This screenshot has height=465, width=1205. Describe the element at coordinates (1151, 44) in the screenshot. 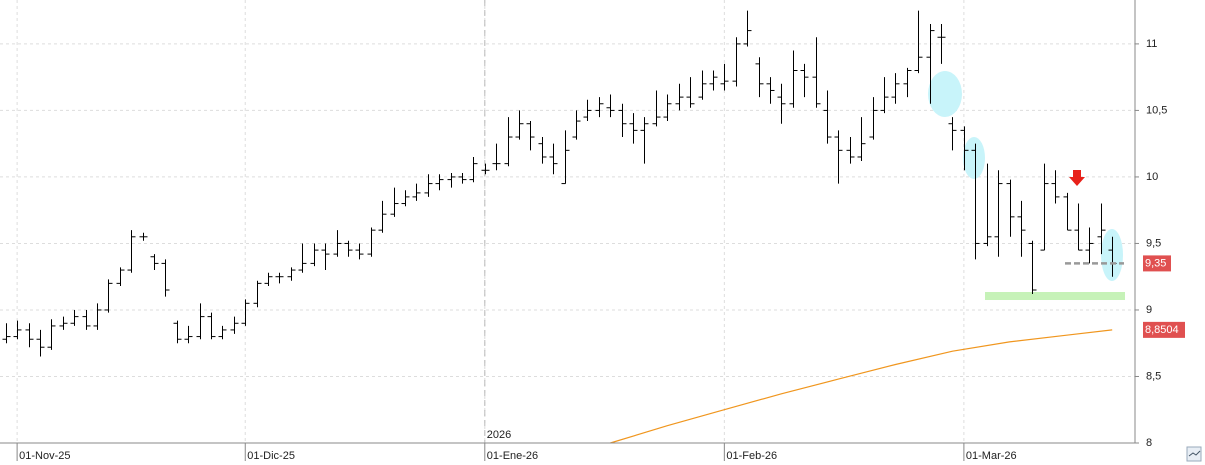

I see `y-tick-label: 11` at that location.